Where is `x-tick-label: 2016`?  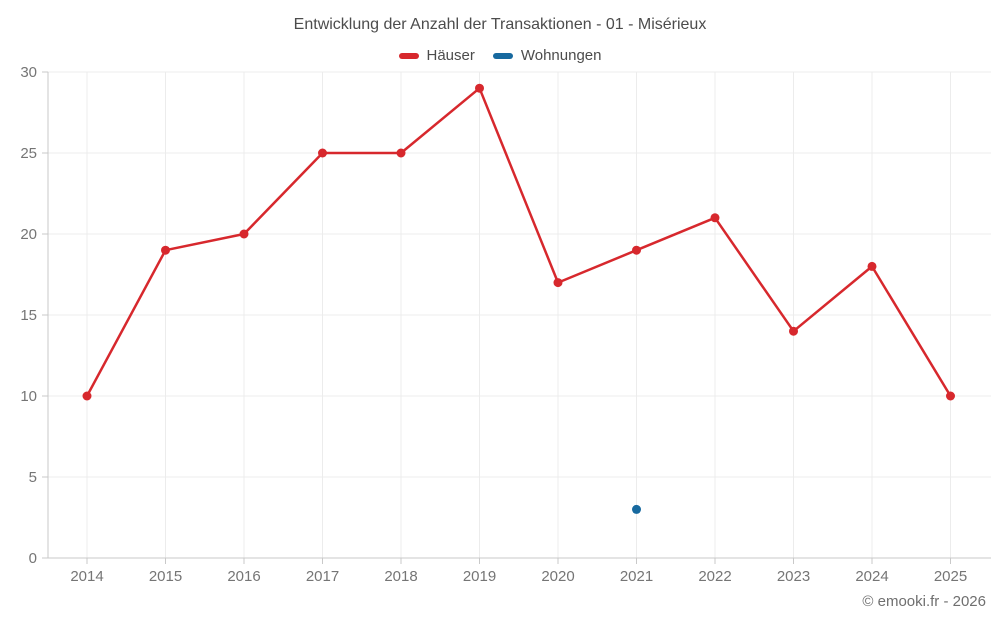
x-tick-label: 2016 is located at coordinates (243, 576).